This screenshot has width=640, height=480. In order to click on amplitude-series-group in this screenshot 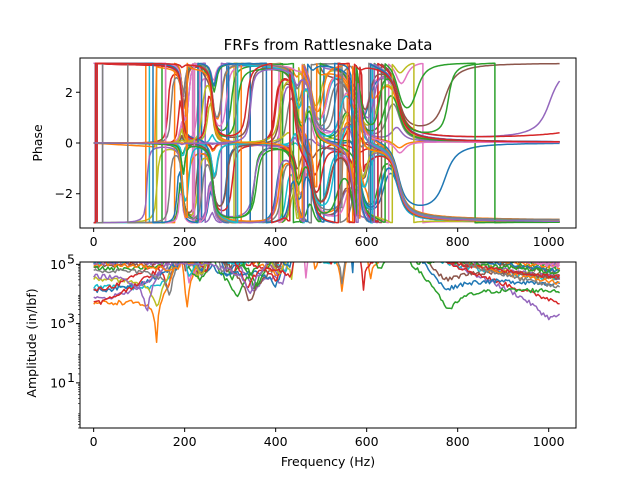, I will do `click(327, 303)`.